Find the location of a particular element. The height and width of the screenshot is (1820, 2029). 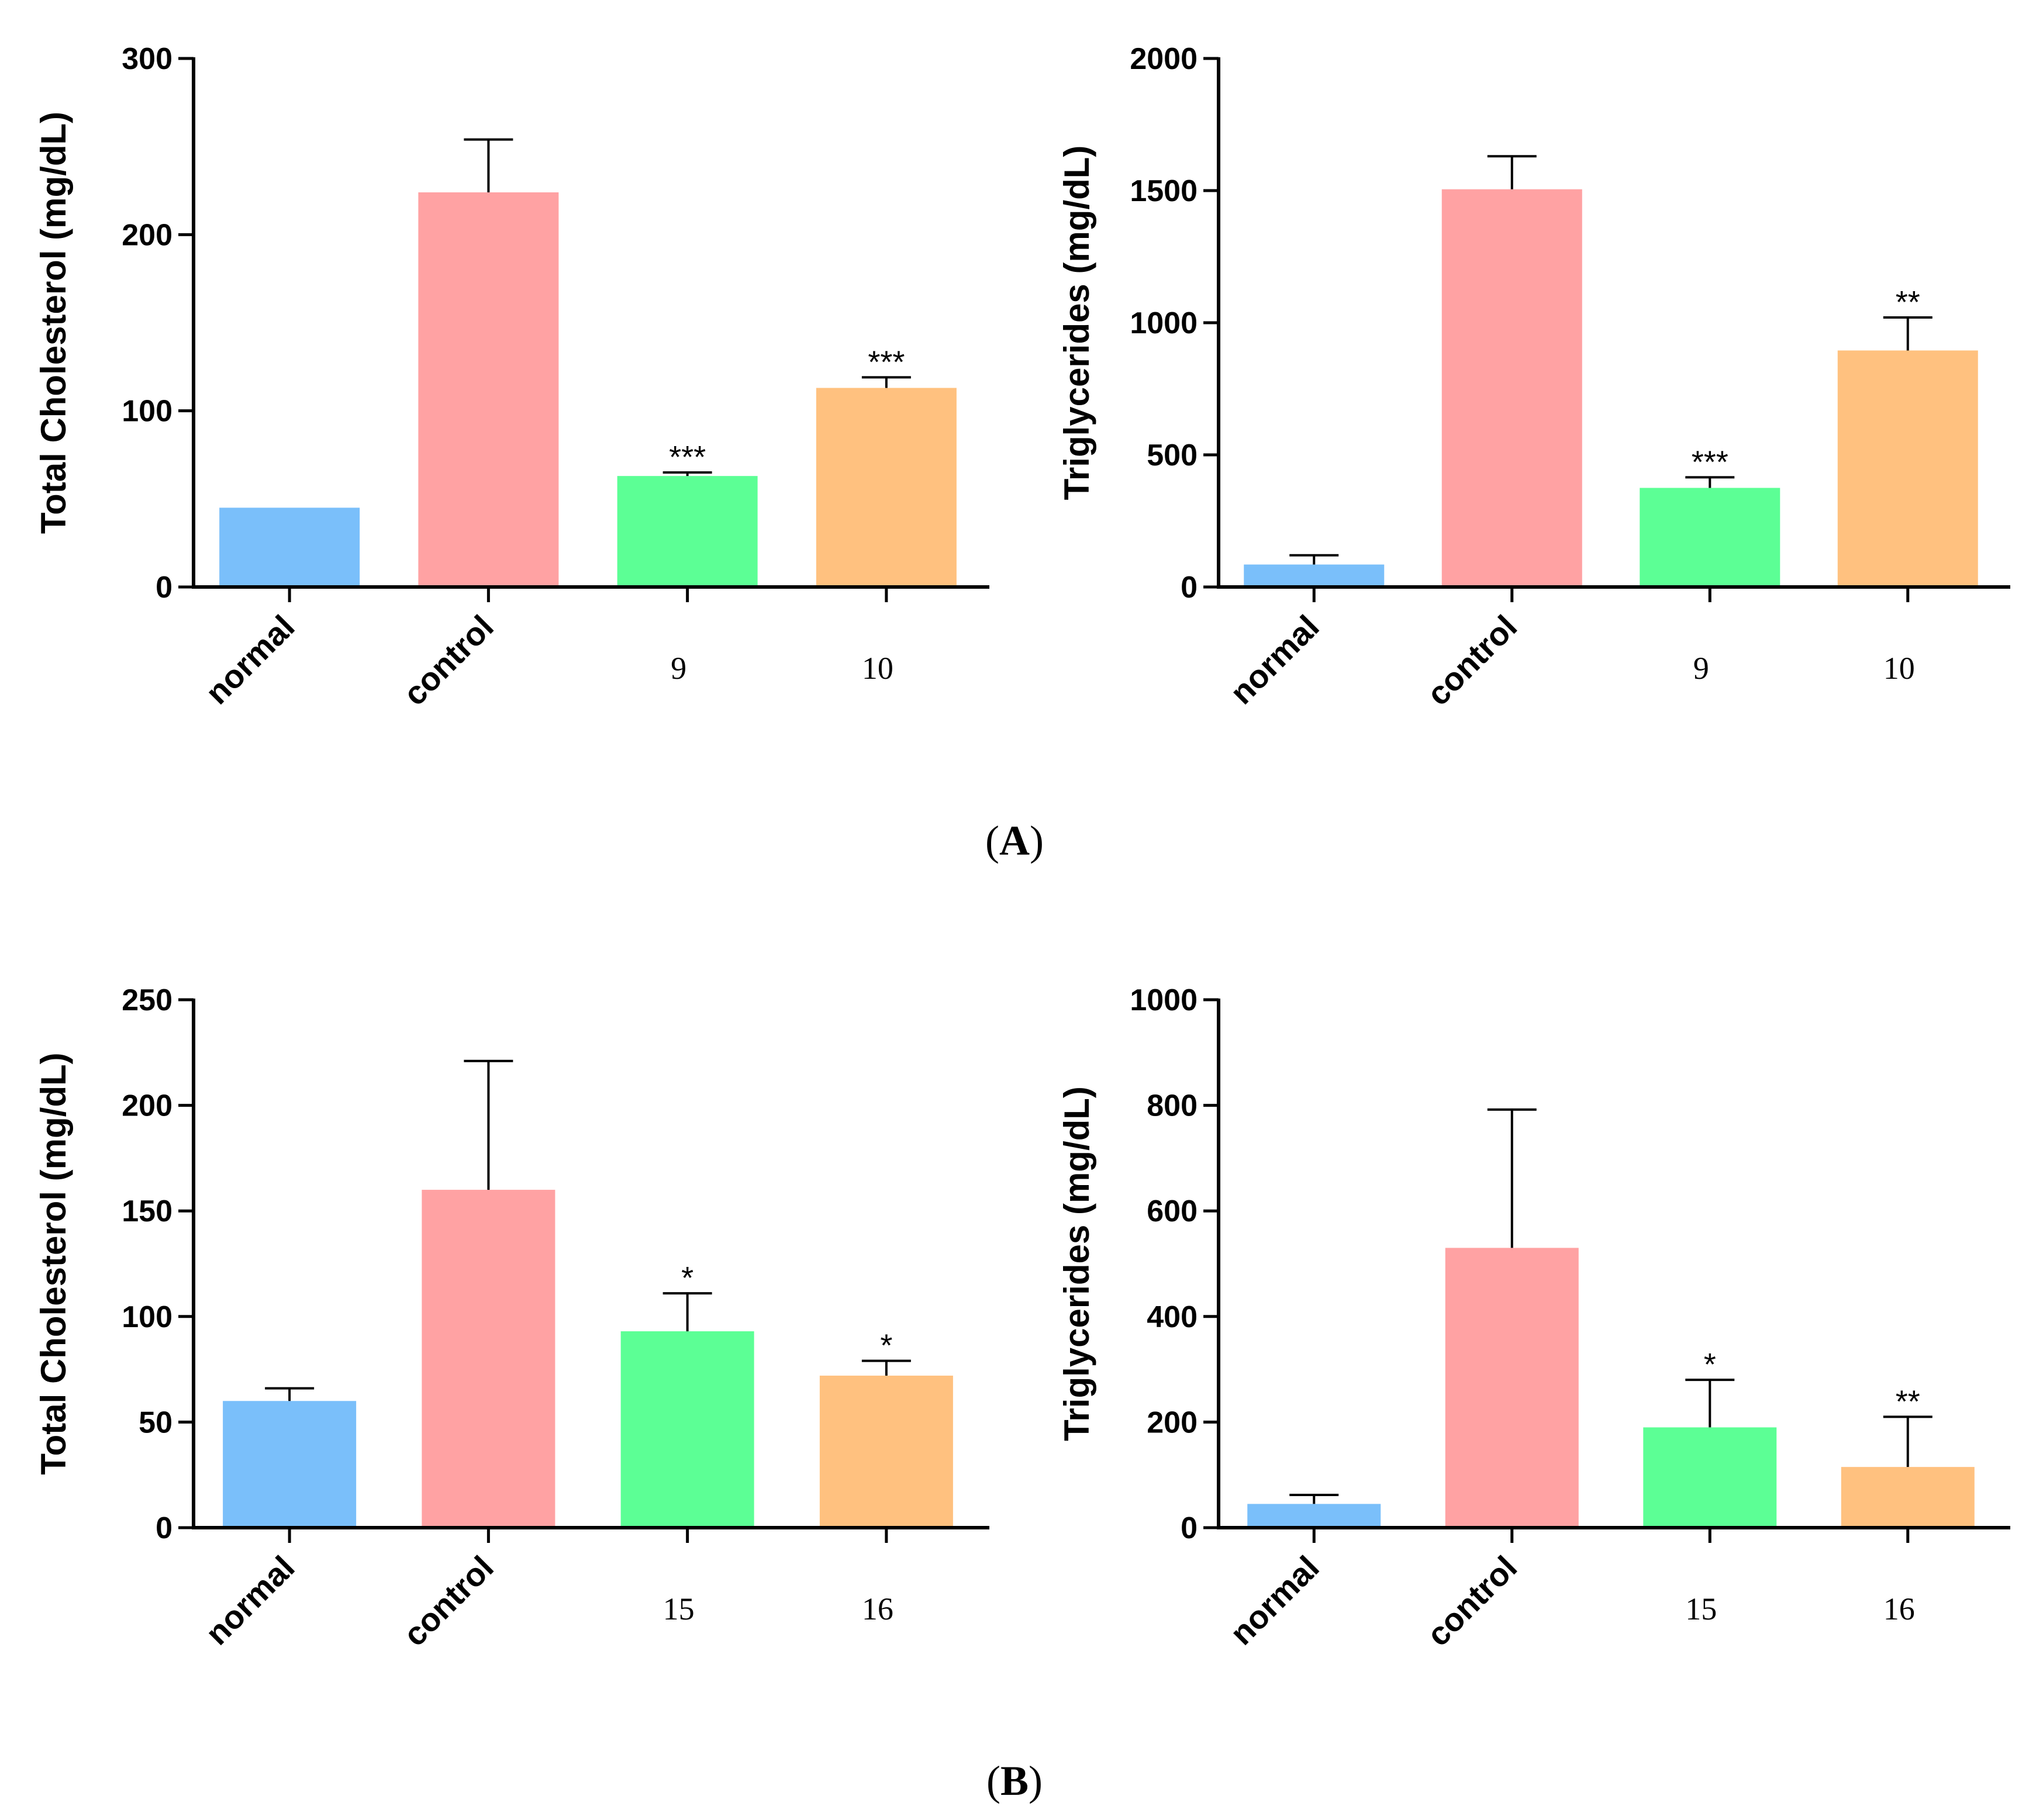

y-tick-label: 250 is located at coordinates (147, 1000).